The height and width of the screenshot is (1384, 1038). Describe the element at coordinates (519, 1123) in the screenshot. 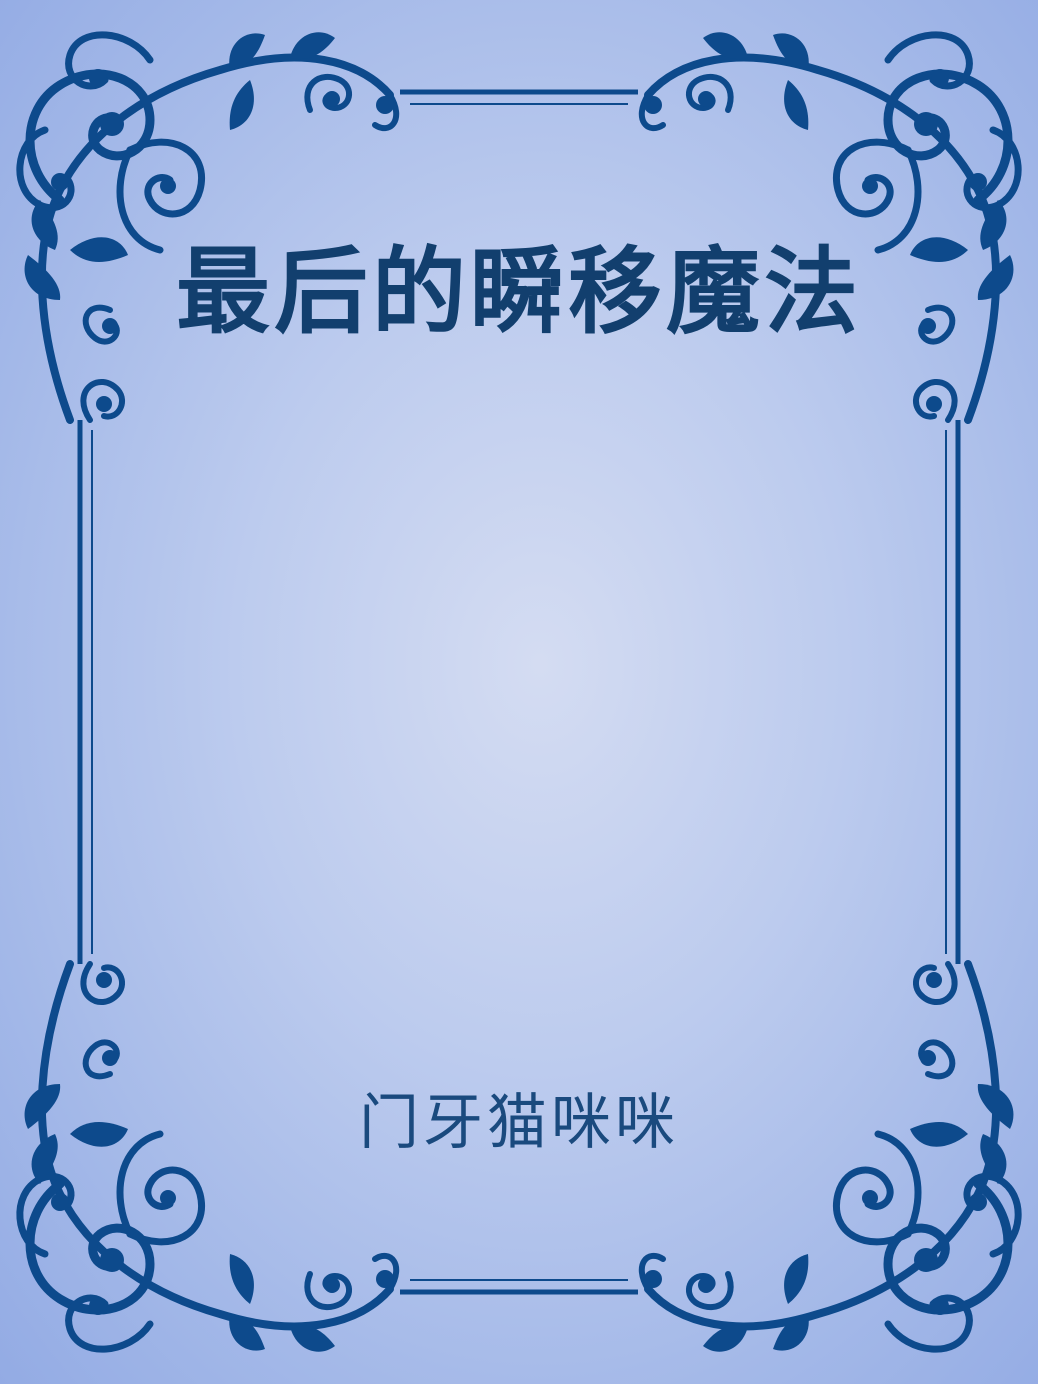

I see `book-author: 门牙猫咪咪` at that location.